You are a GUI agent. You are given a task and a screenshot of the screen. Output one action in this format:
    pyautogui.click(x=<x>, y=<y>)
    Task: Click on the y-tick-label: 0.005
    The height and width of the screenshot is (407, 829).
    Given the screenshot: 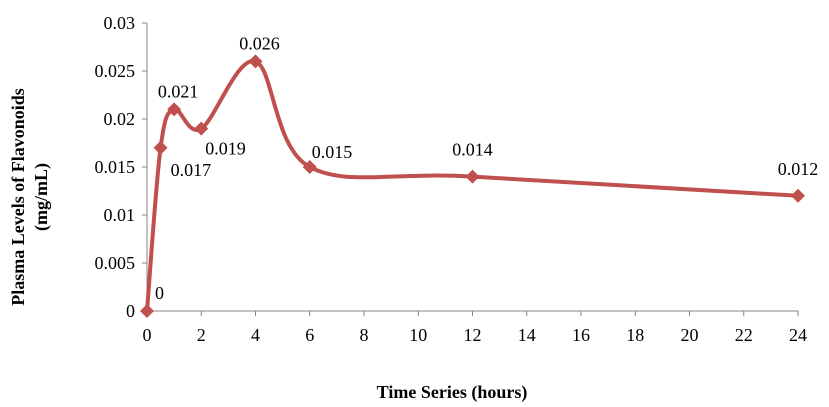 What is the action you would take?
    pyautogui.click(x=115, y=263)
    